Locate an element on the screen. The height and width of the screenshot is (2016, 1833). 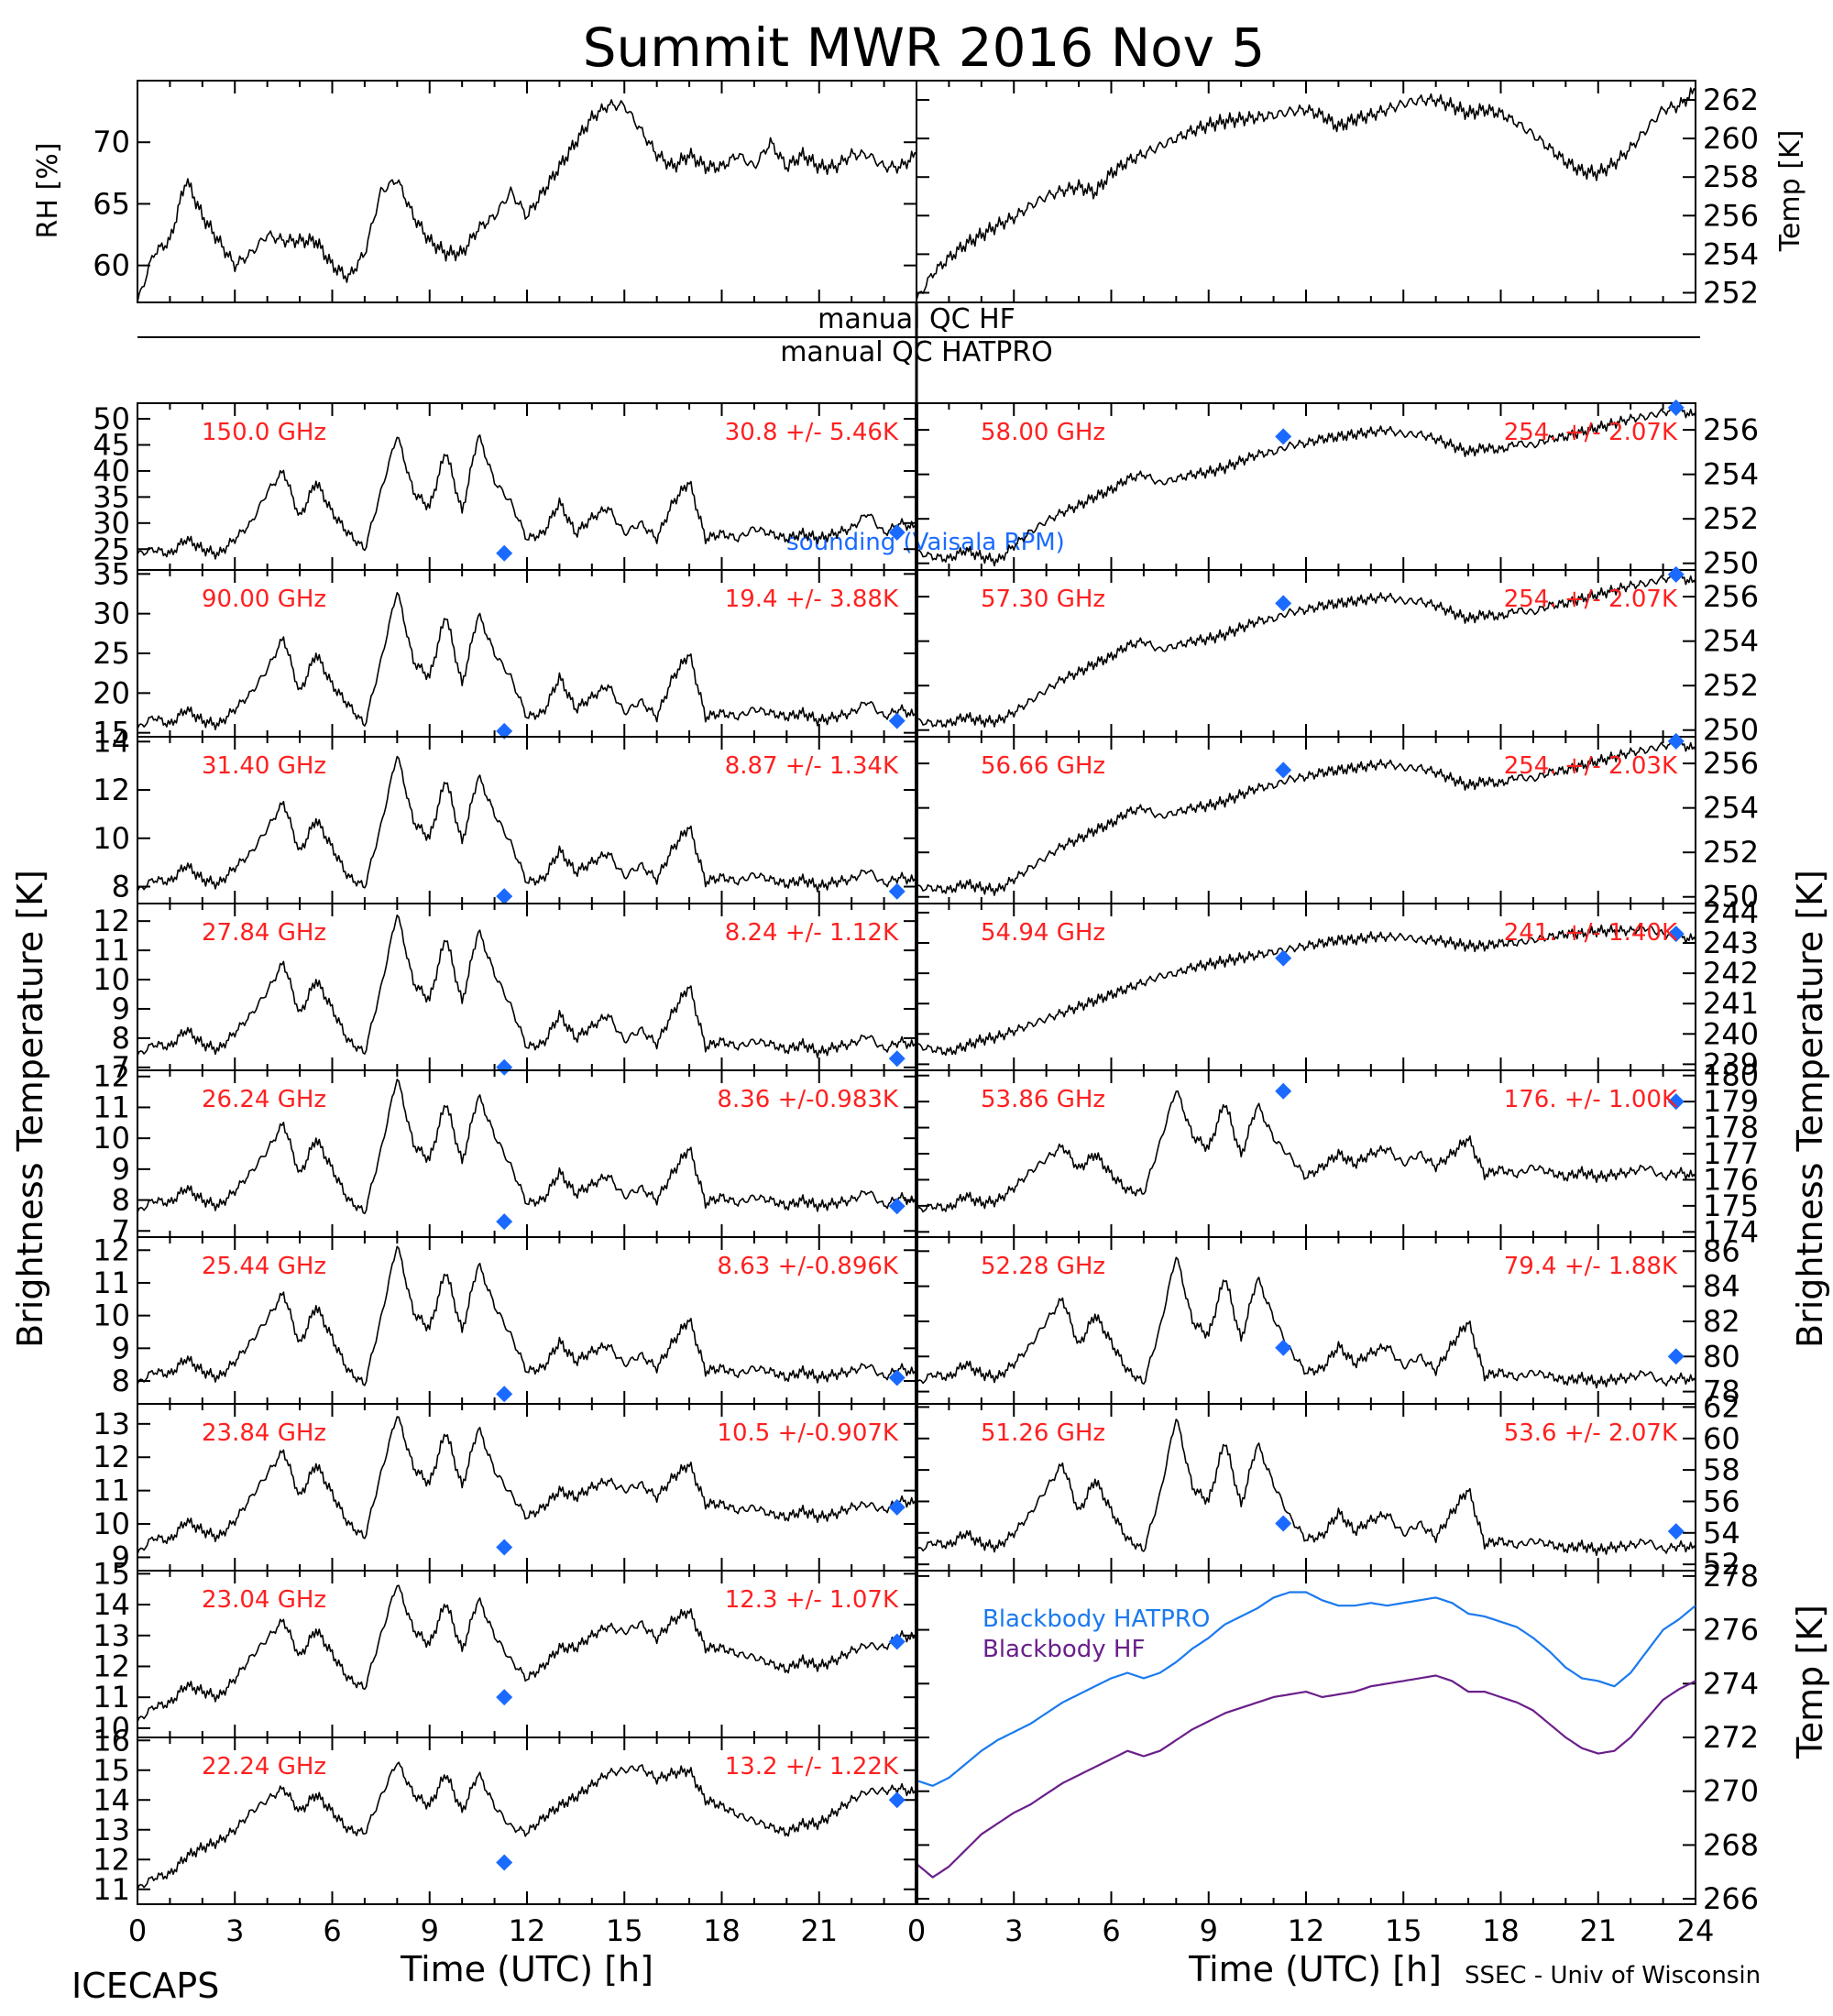
ch2304-series-line is located at coordinates (527, 1653).